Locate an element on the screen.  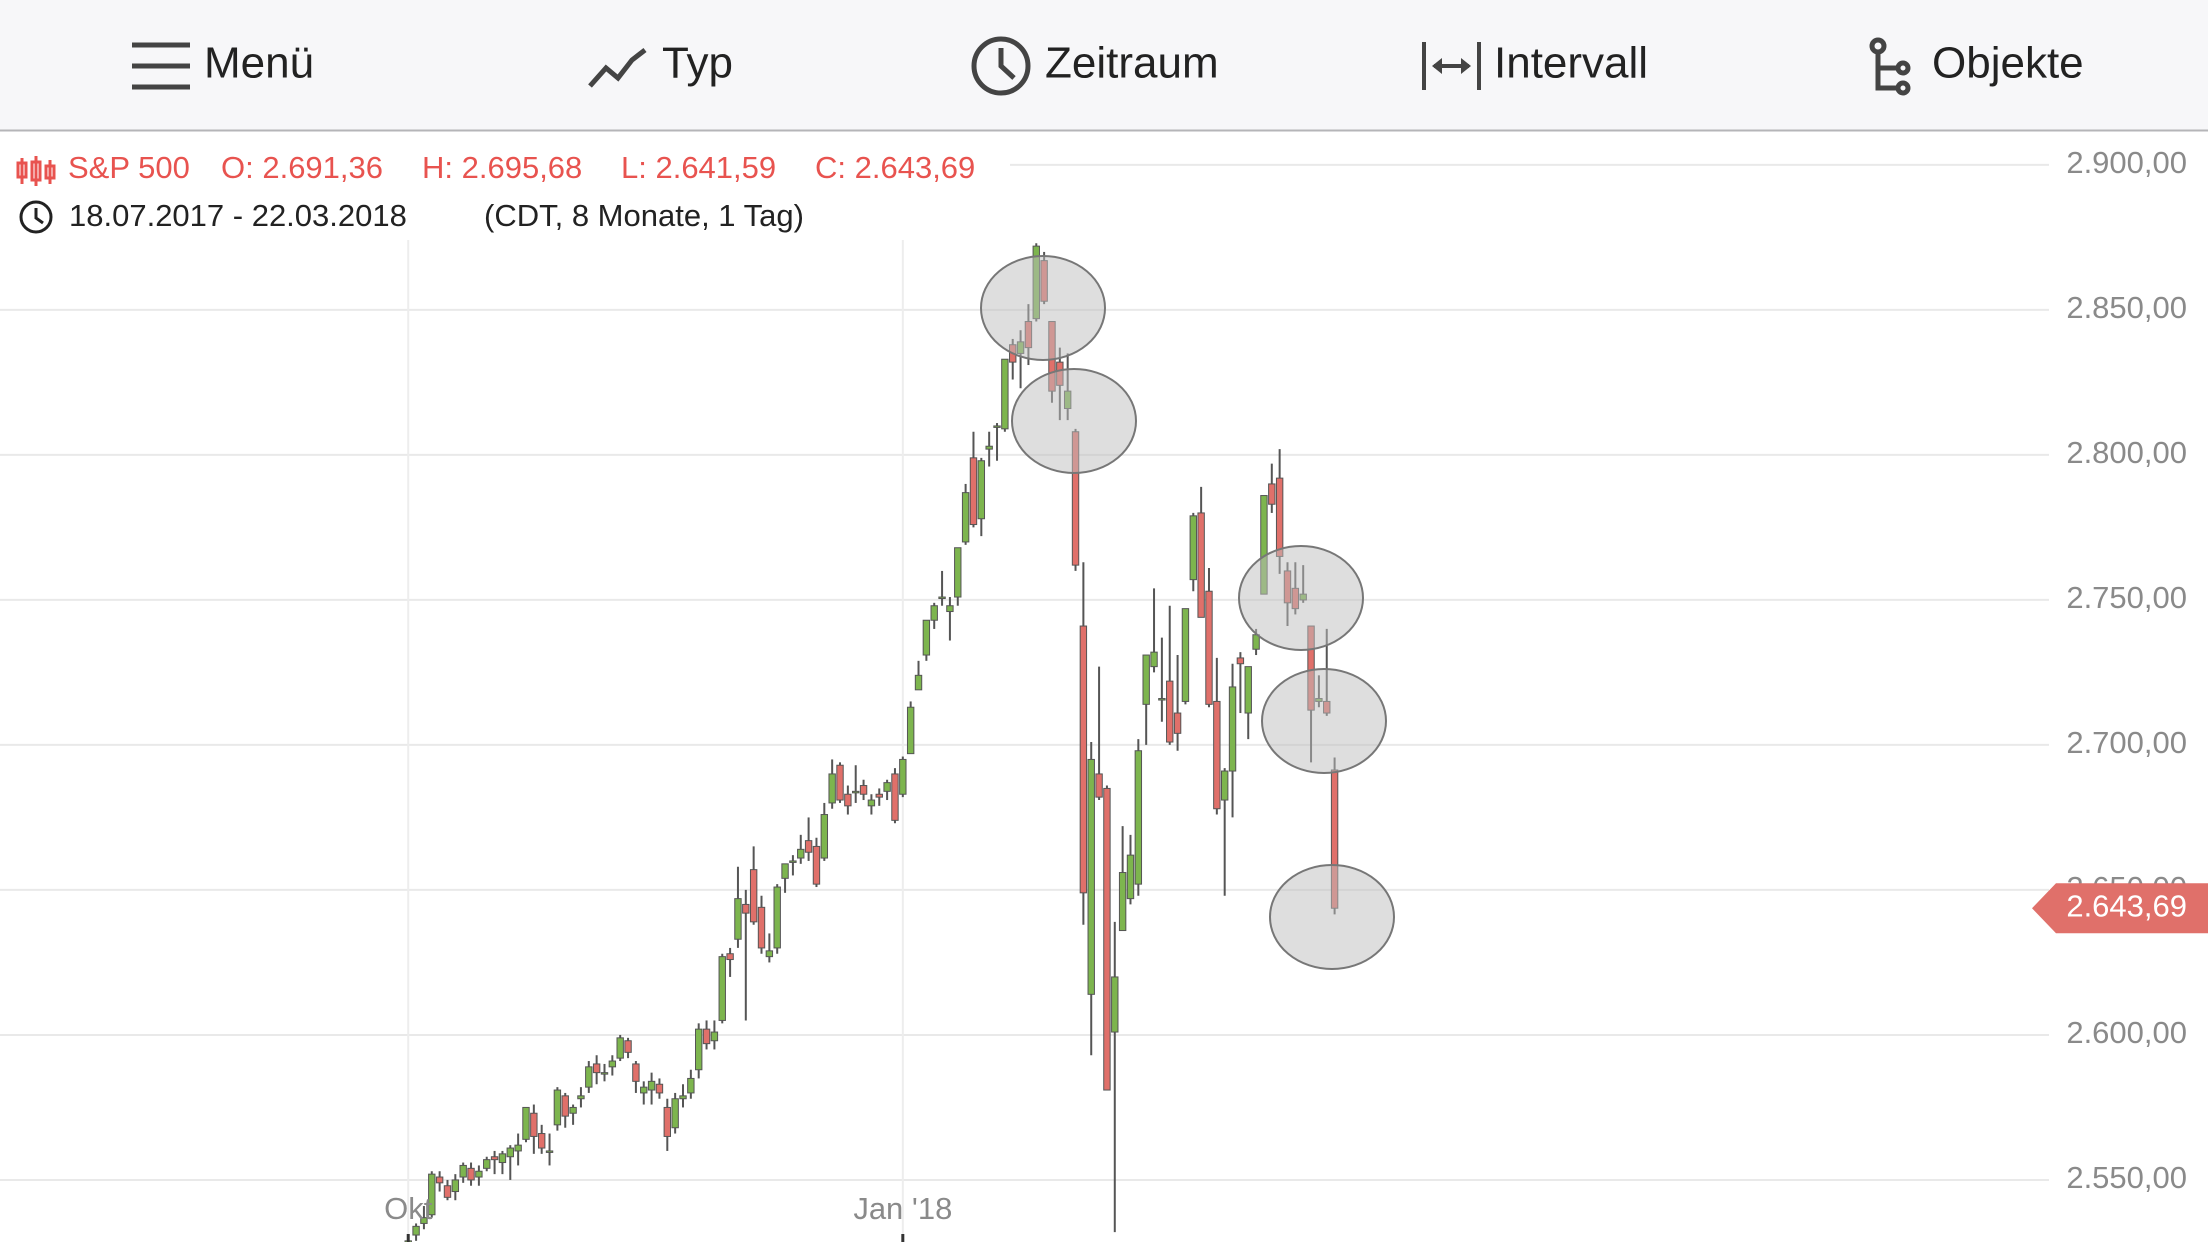
annotations is located at coordinates (1187, 612).